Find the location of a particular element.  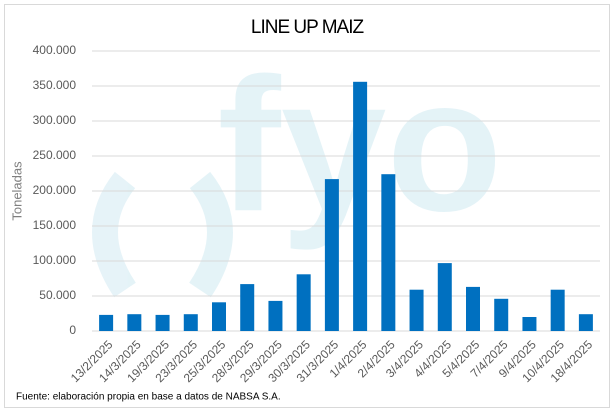

y-tick-label: 50.000 is located at coordinates (57, 295).